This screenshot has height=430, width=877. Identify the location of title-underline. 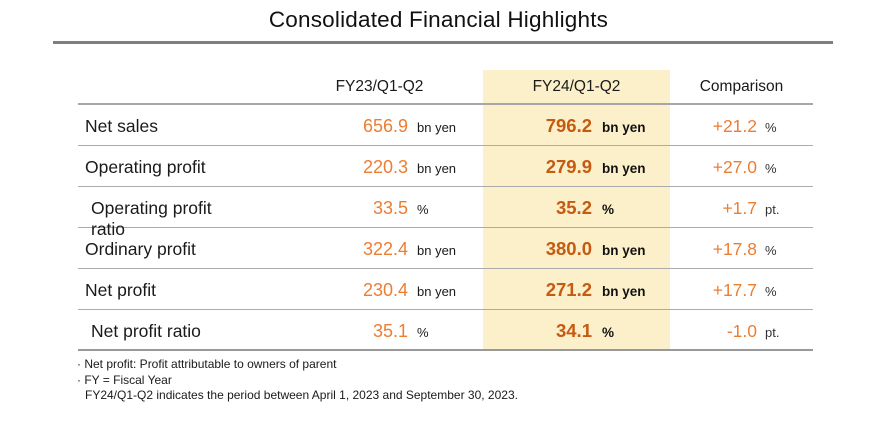
(443, 42).